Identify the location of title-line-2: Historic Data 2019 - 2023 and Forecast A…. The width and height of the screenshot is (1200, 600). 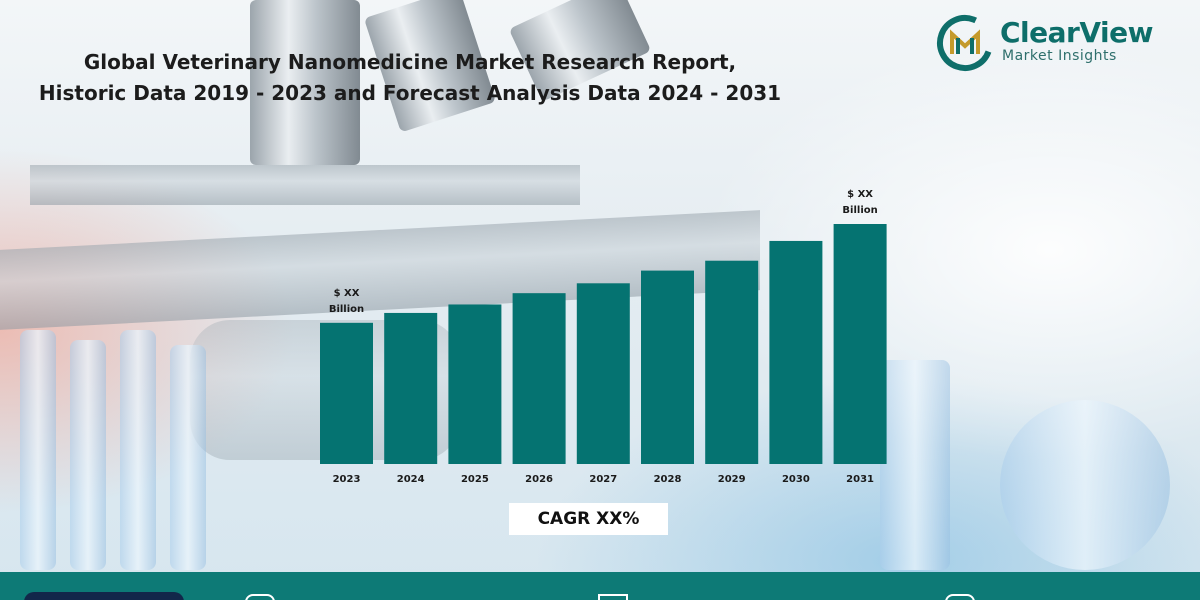
(410, 93).